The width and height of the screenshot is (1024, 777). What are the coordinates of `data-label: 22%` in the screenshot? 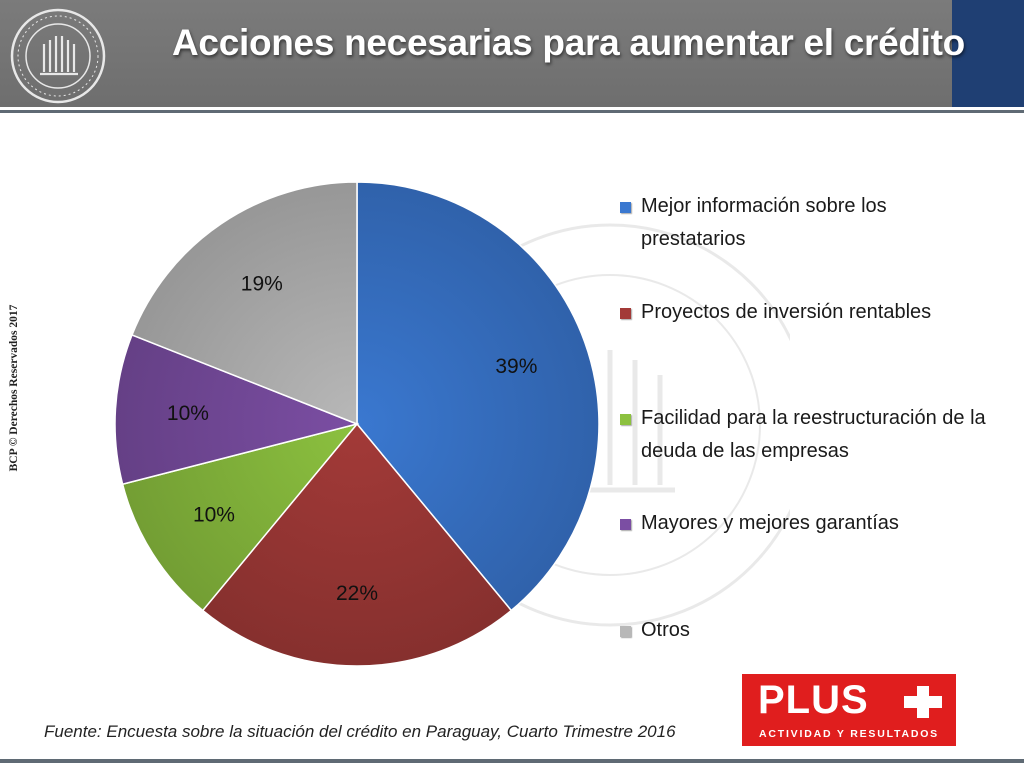 It's located at (357, 593).